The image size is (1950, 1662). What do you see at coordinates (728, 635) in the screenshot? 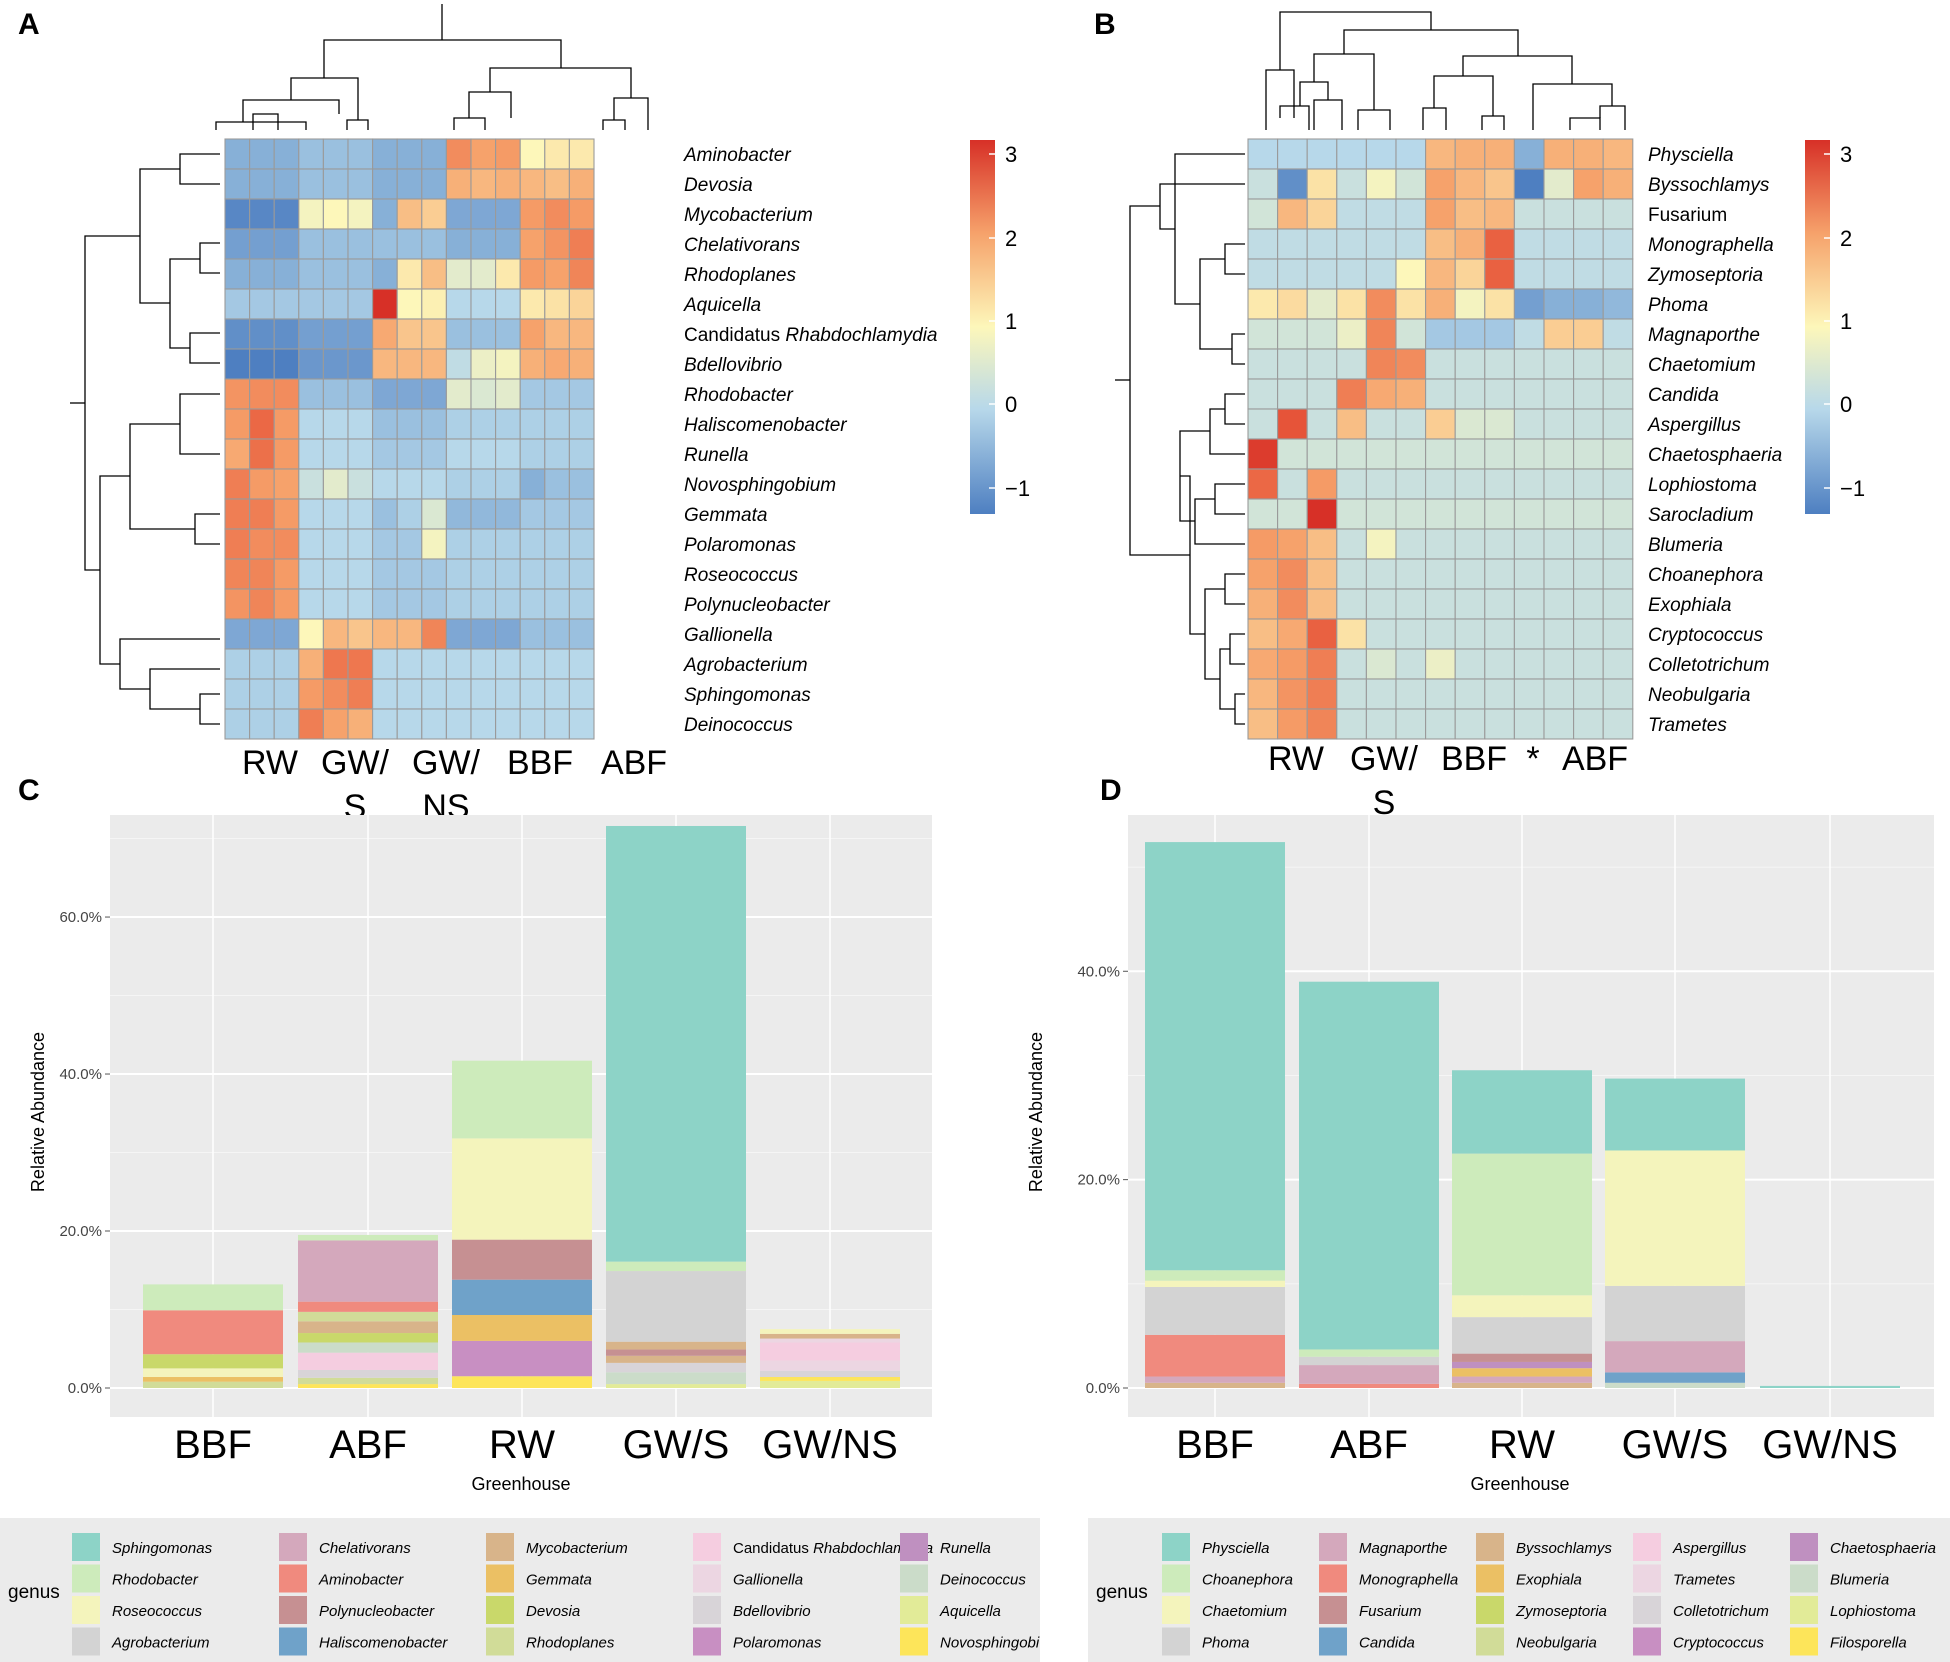
I see `hma-row-label-gallionella: Gallionella` at bounding box center [728, 635].